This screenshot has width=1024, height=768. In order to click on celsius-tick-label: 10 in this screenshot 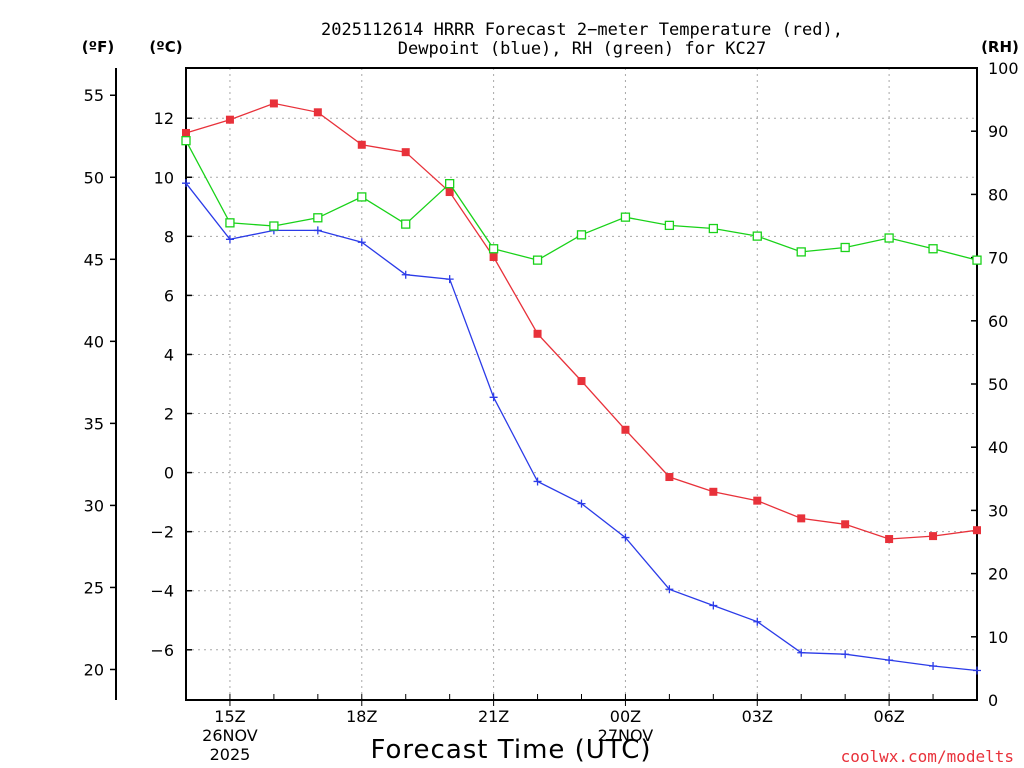, I will do `click(164, 177)`.